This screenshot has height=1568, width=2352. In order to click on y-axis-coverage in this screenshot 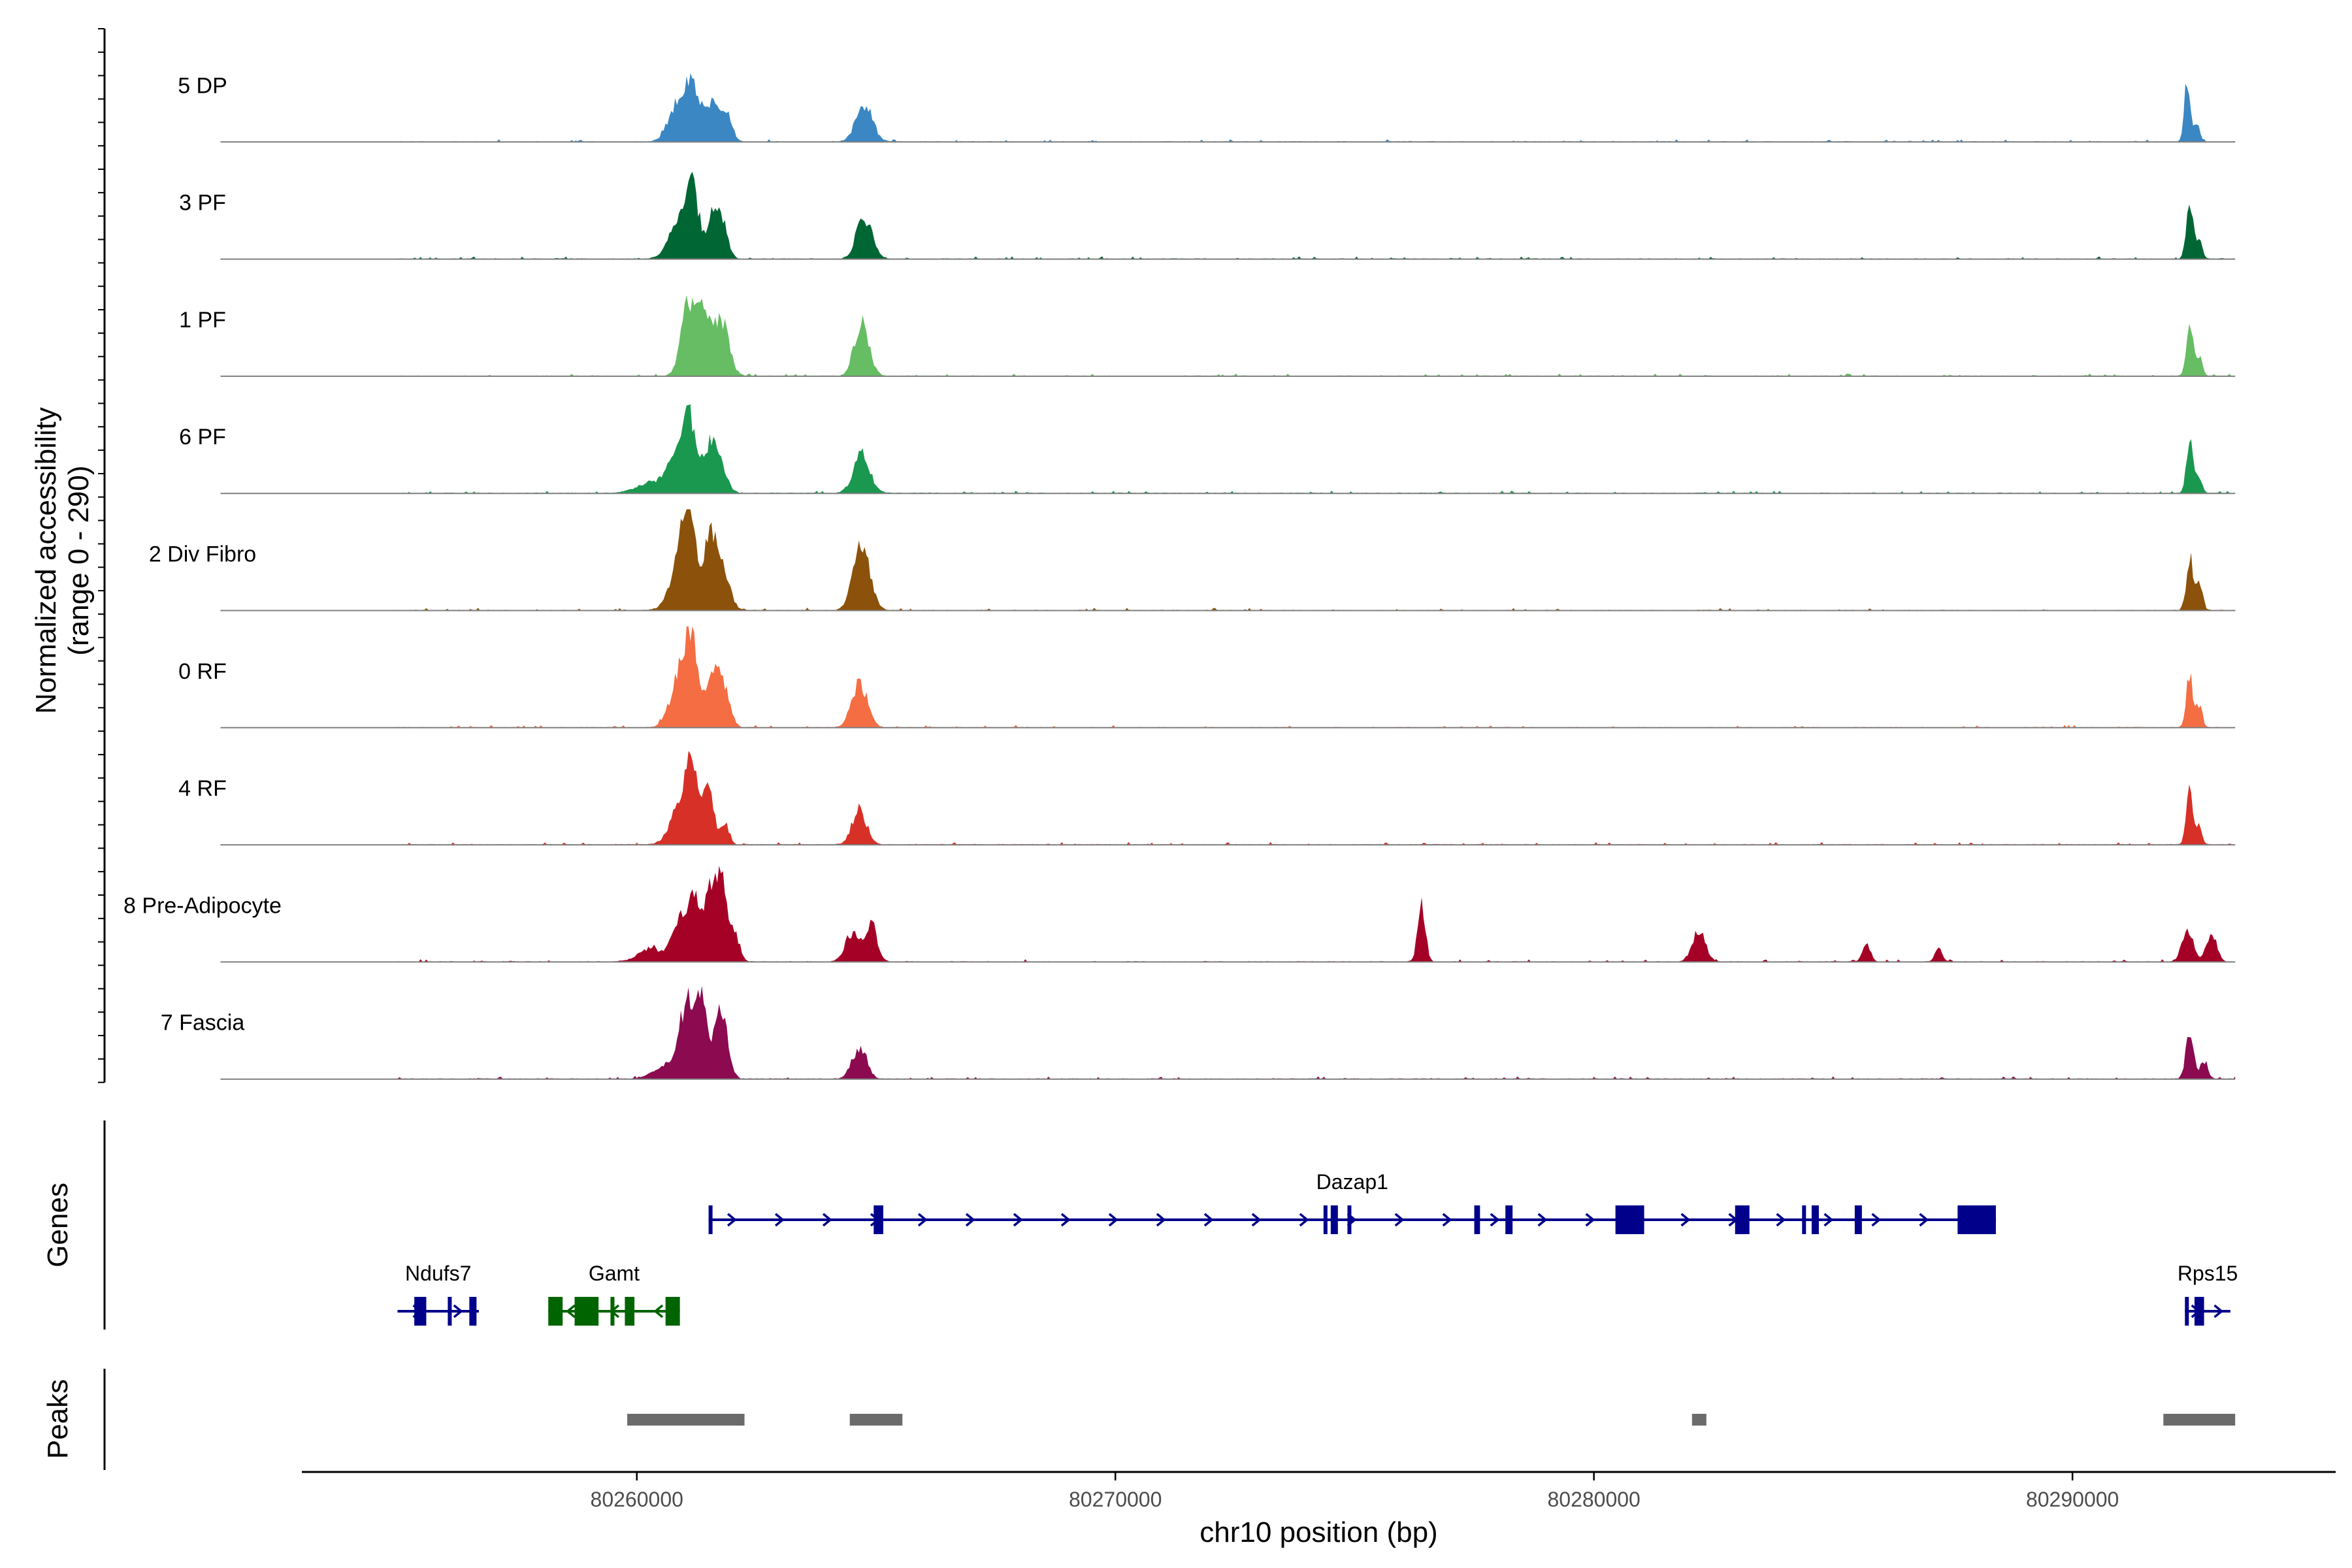, I will do `click(102, 555)`.